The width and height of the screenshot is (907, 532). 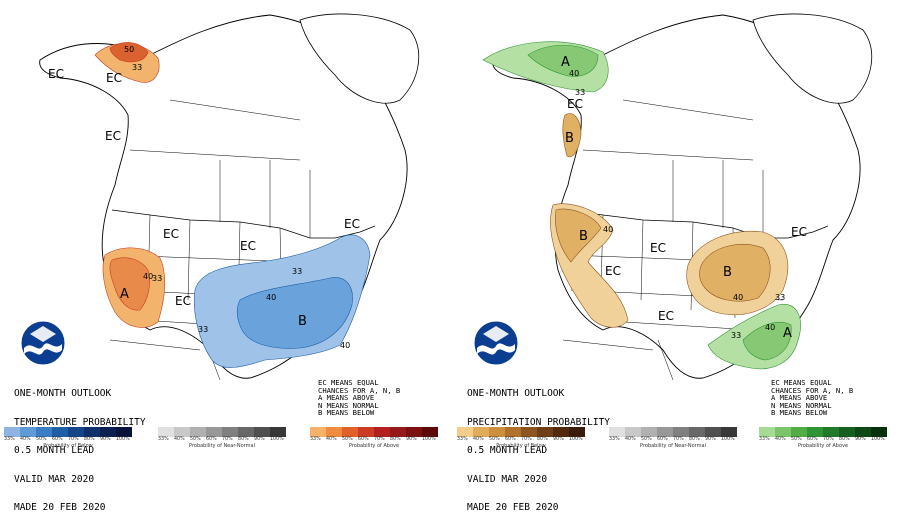 I want to click on below-normal-40-region-west, so click(x=578, y=235).